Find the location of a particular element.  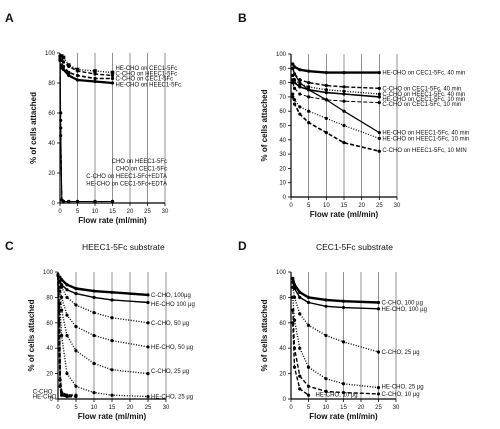

x-tick-label: 0 is located at coordinates (291, 206).